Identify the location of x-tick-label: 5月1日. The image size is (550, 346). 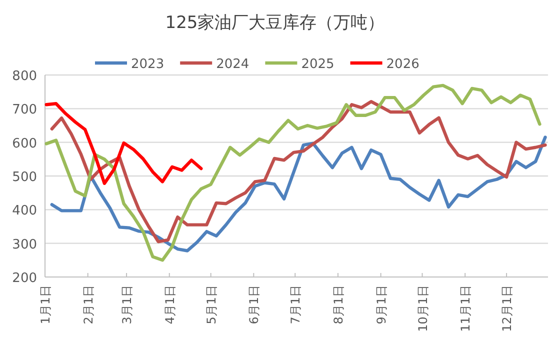
(211, 304).